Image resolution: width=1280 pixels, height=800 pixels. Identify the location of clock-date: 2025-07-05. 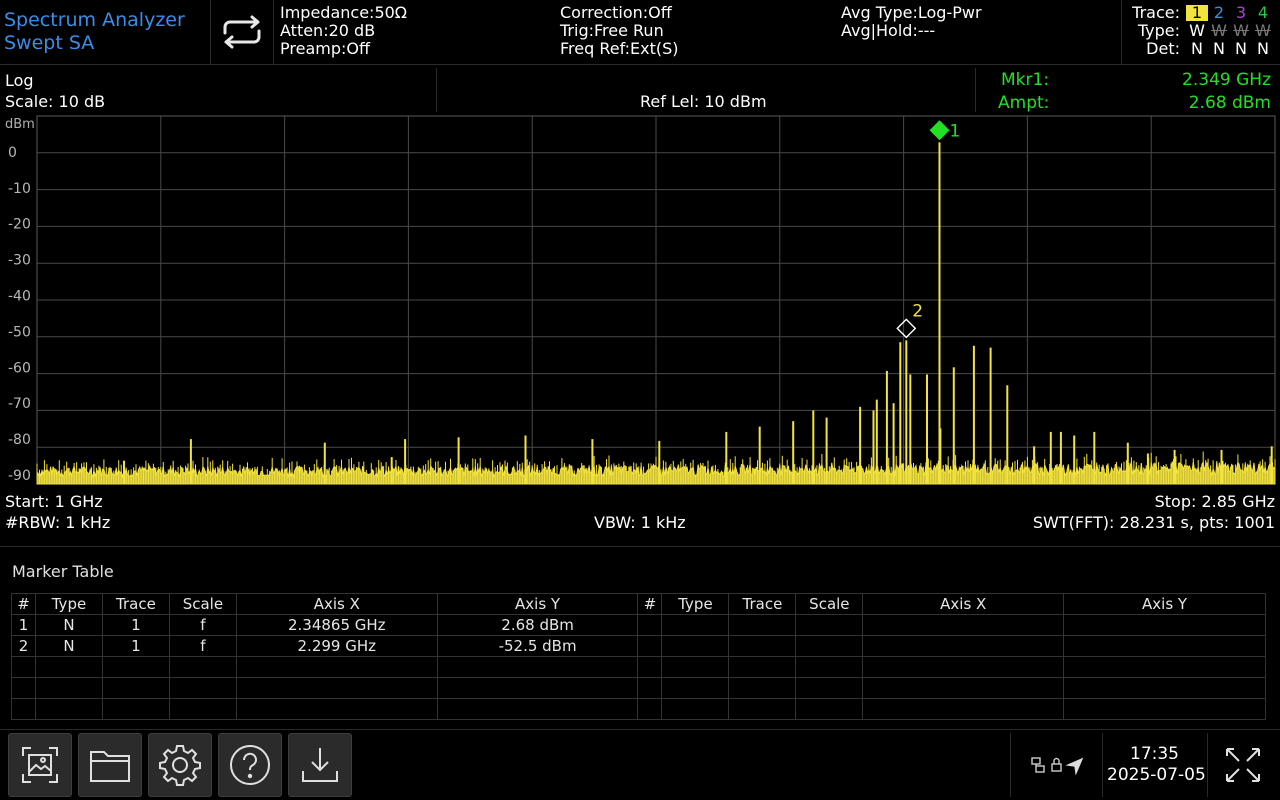
(1156, 775).